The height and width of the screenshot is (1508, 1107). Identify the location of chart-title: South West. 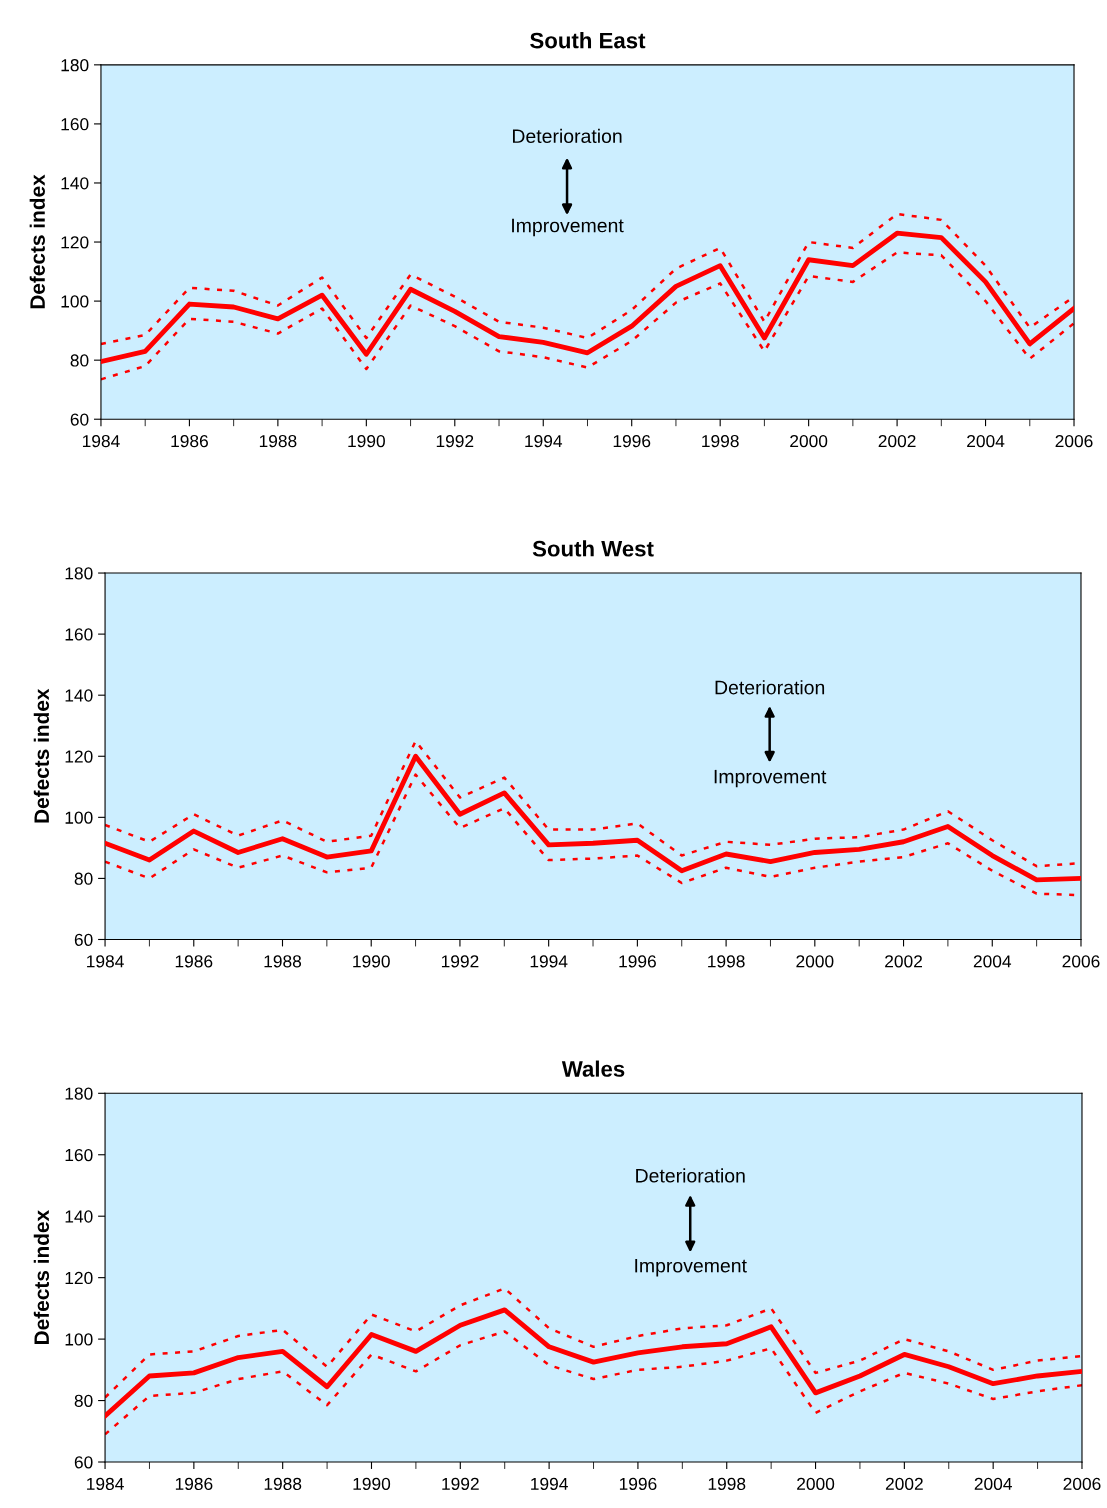
(593, 548).